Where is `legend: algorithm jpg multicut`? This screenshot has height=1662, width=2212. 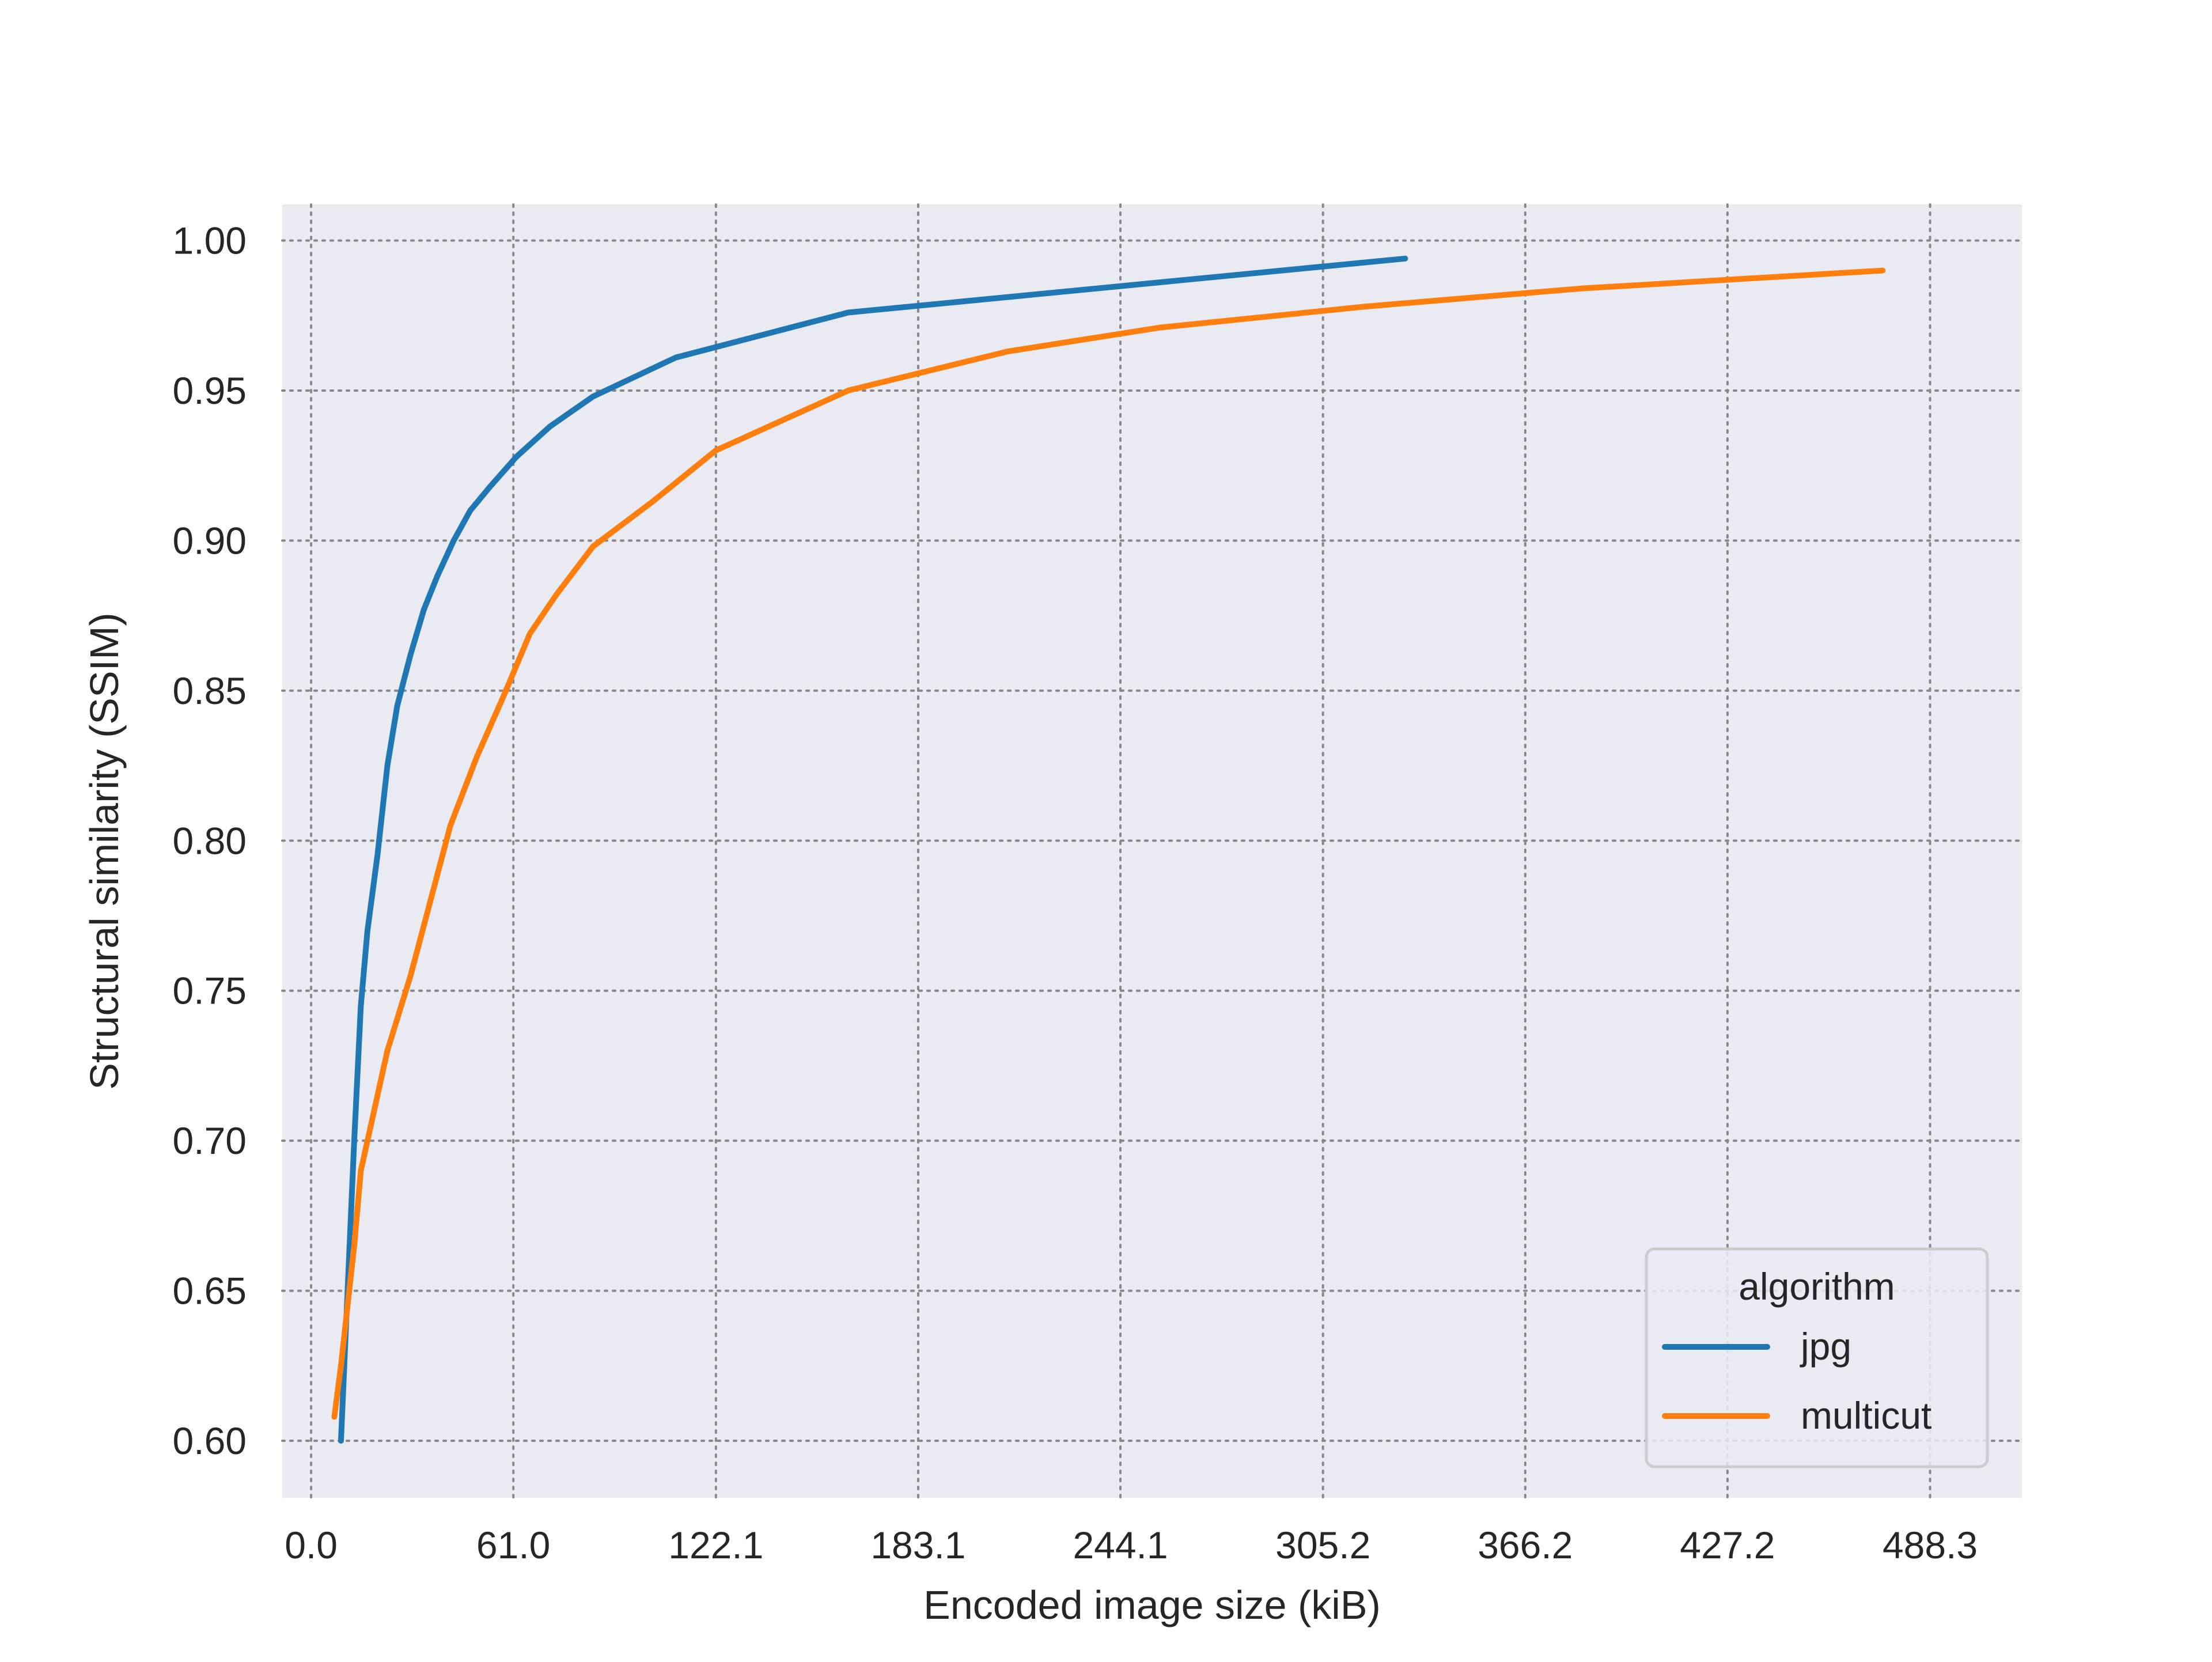
legend: algorithm jpg multicut is located at coordinates (1817, 1358).